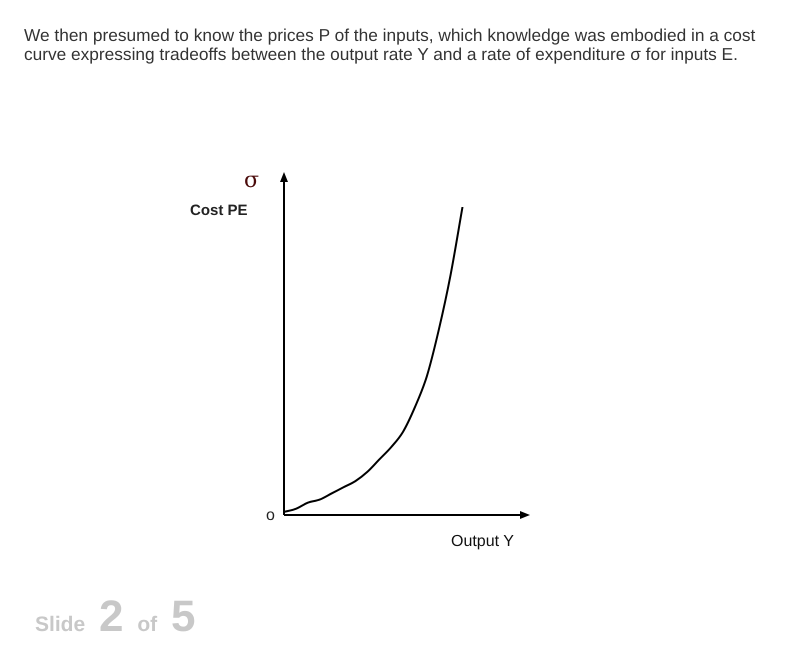 This screenshot has width=792, height=648. Describe the element at coordinates (252, 180) in the screenshot. I see `text: σ` at that location.